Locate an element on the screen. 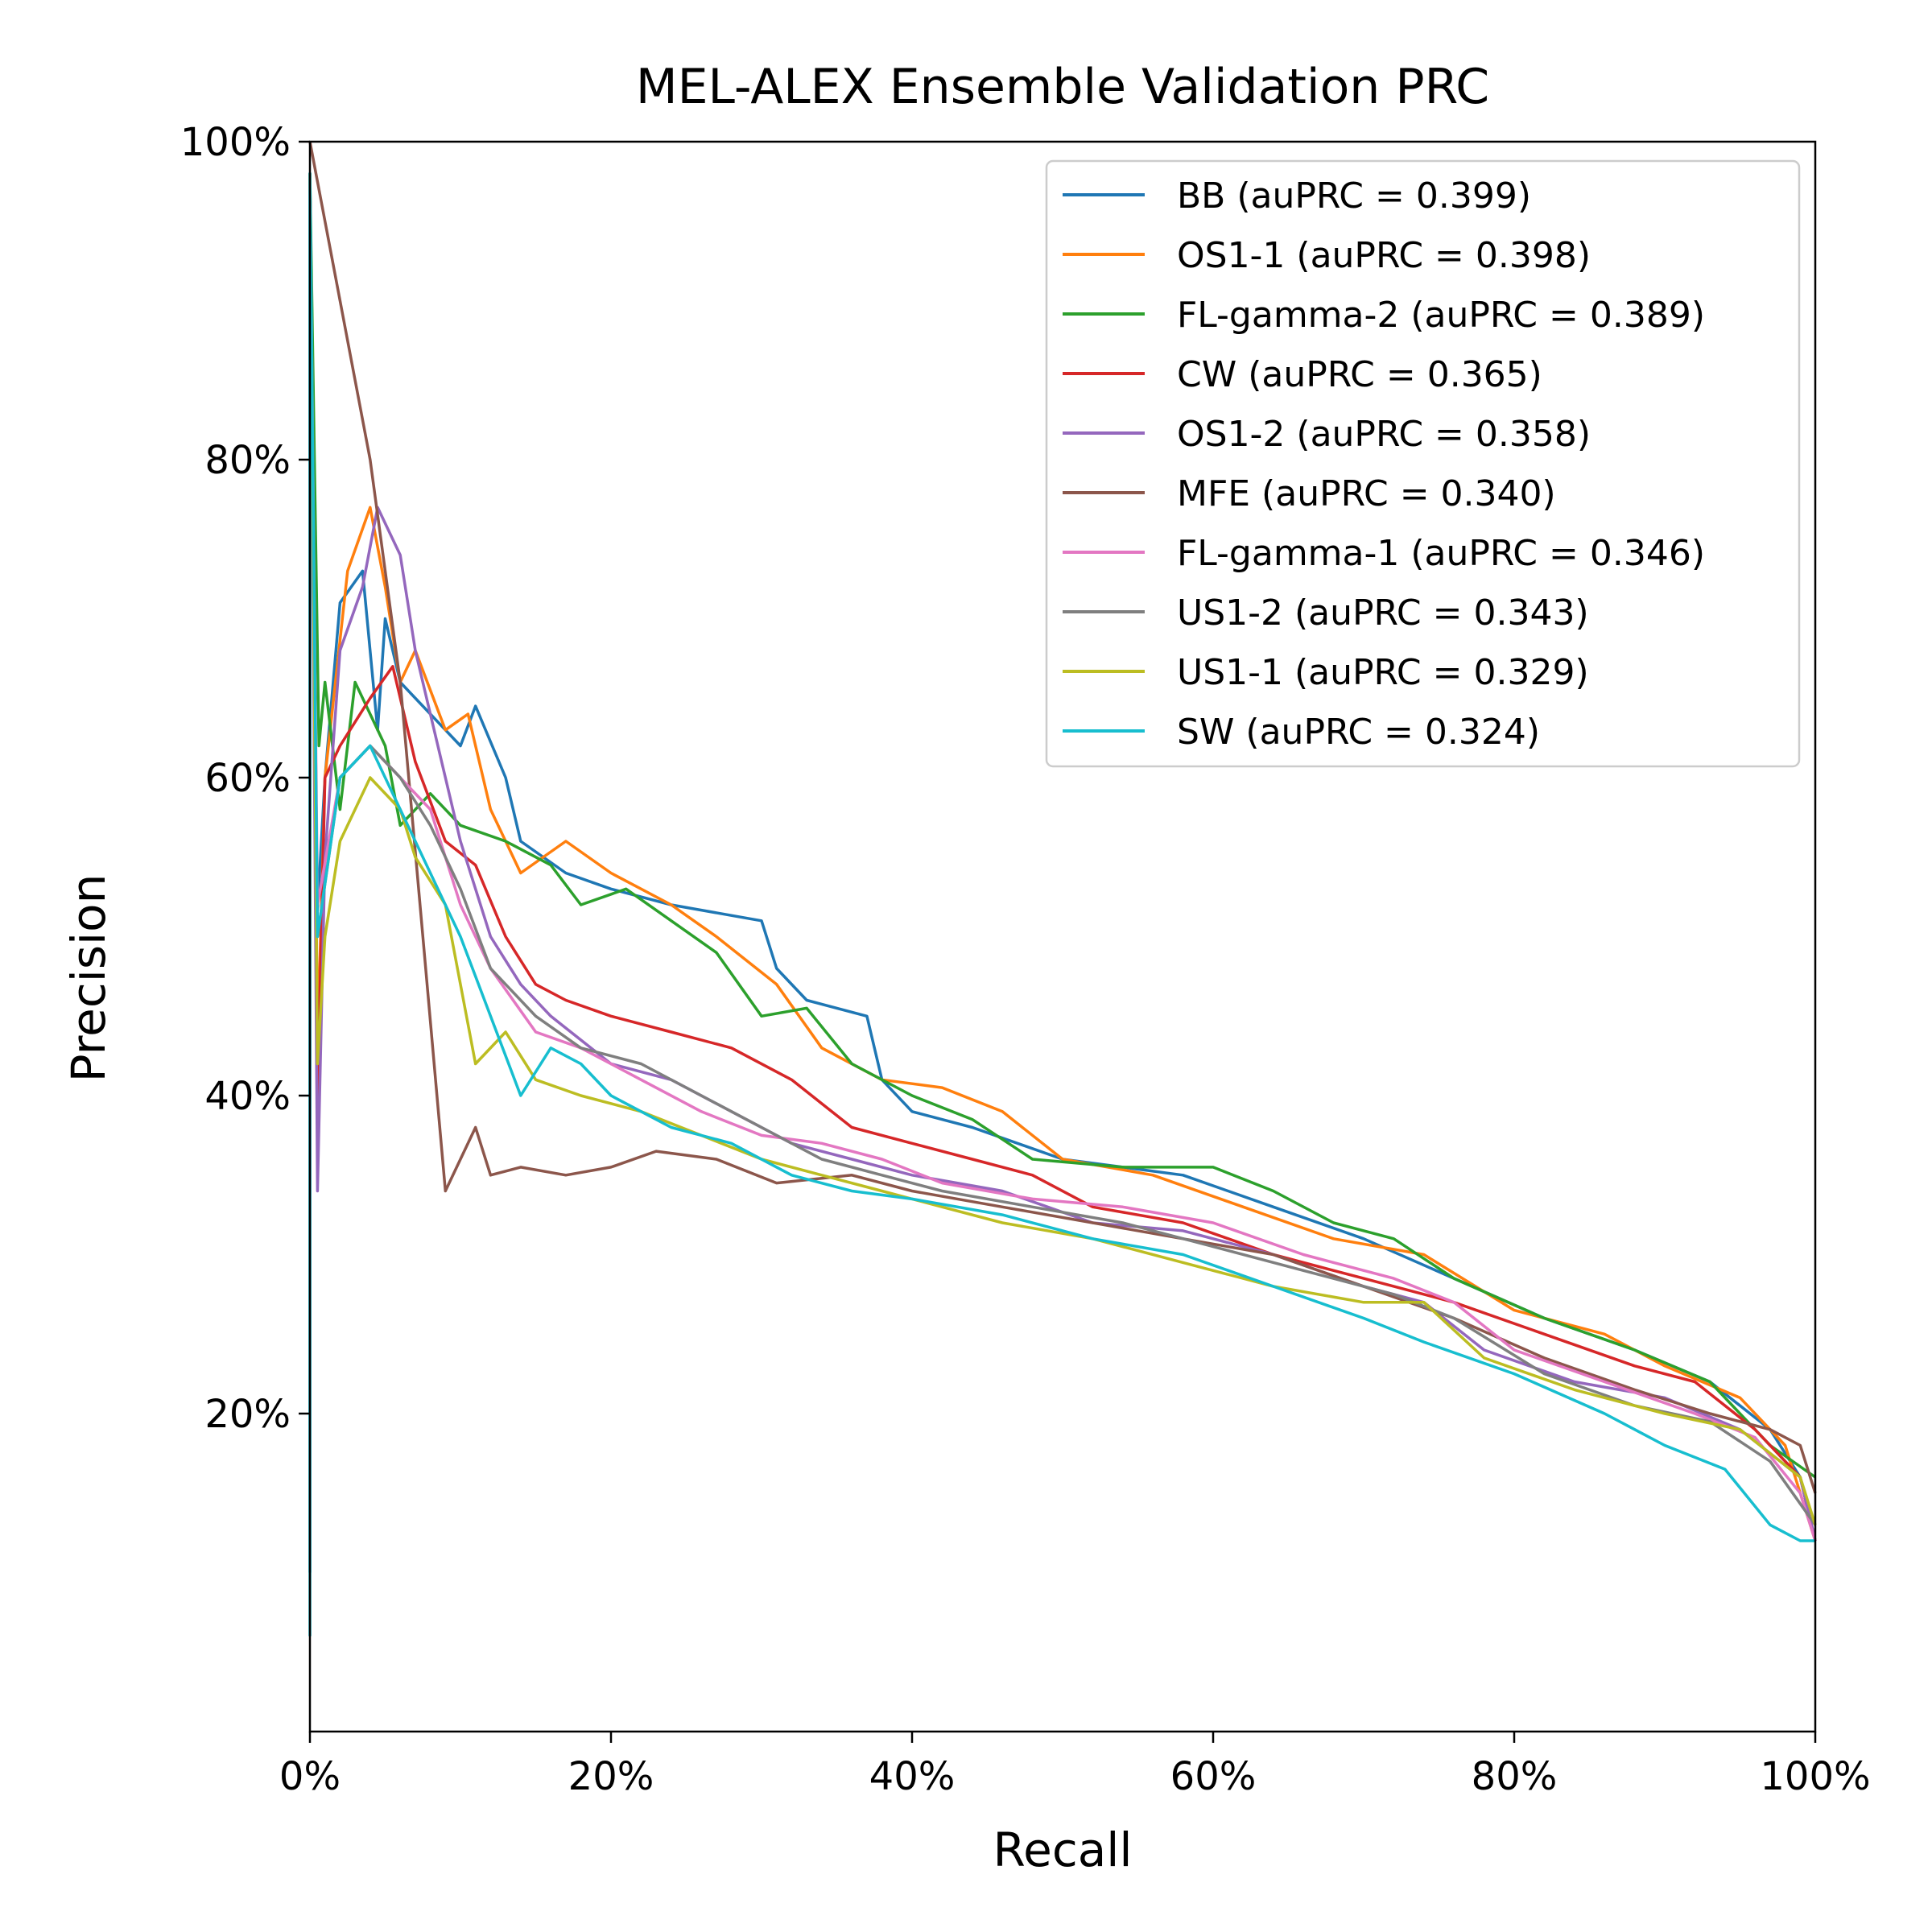 This screenshot has width=1932, height=1932. chart-title: MEL-ALEX Ensemble Validation PRC is located at coordinates (1062, 87).